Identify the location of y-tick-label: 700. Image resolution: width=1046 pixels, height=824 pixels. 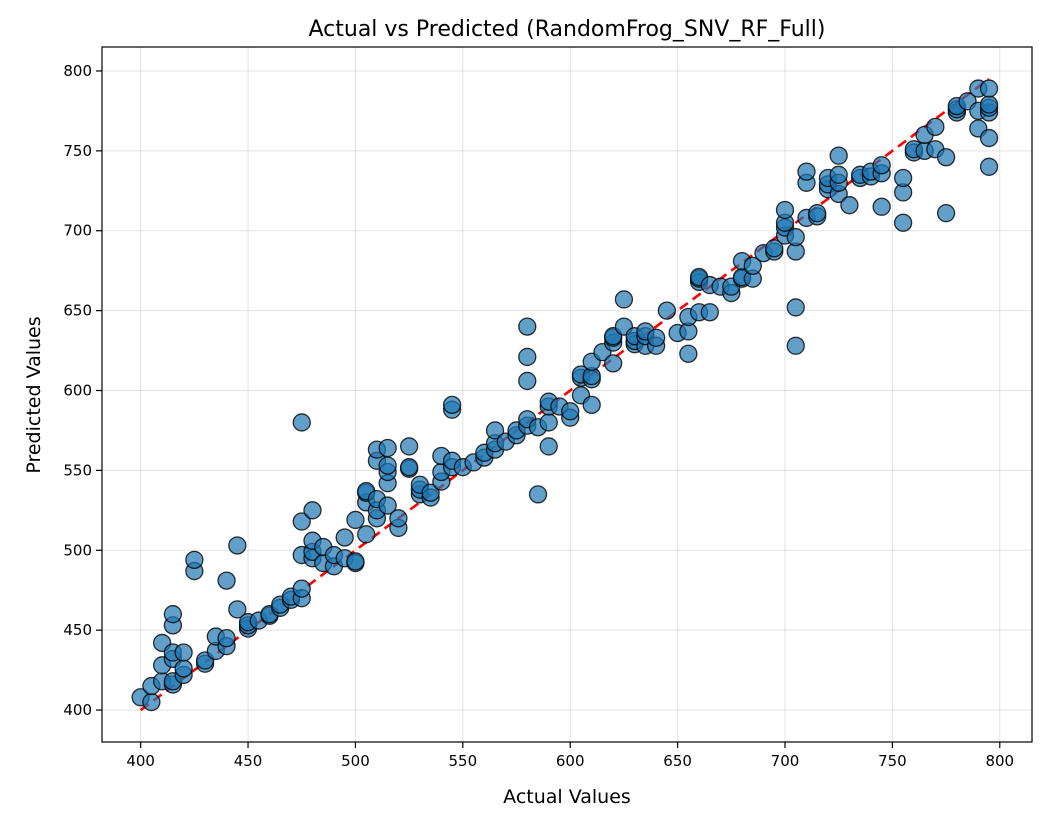
(77, 231).